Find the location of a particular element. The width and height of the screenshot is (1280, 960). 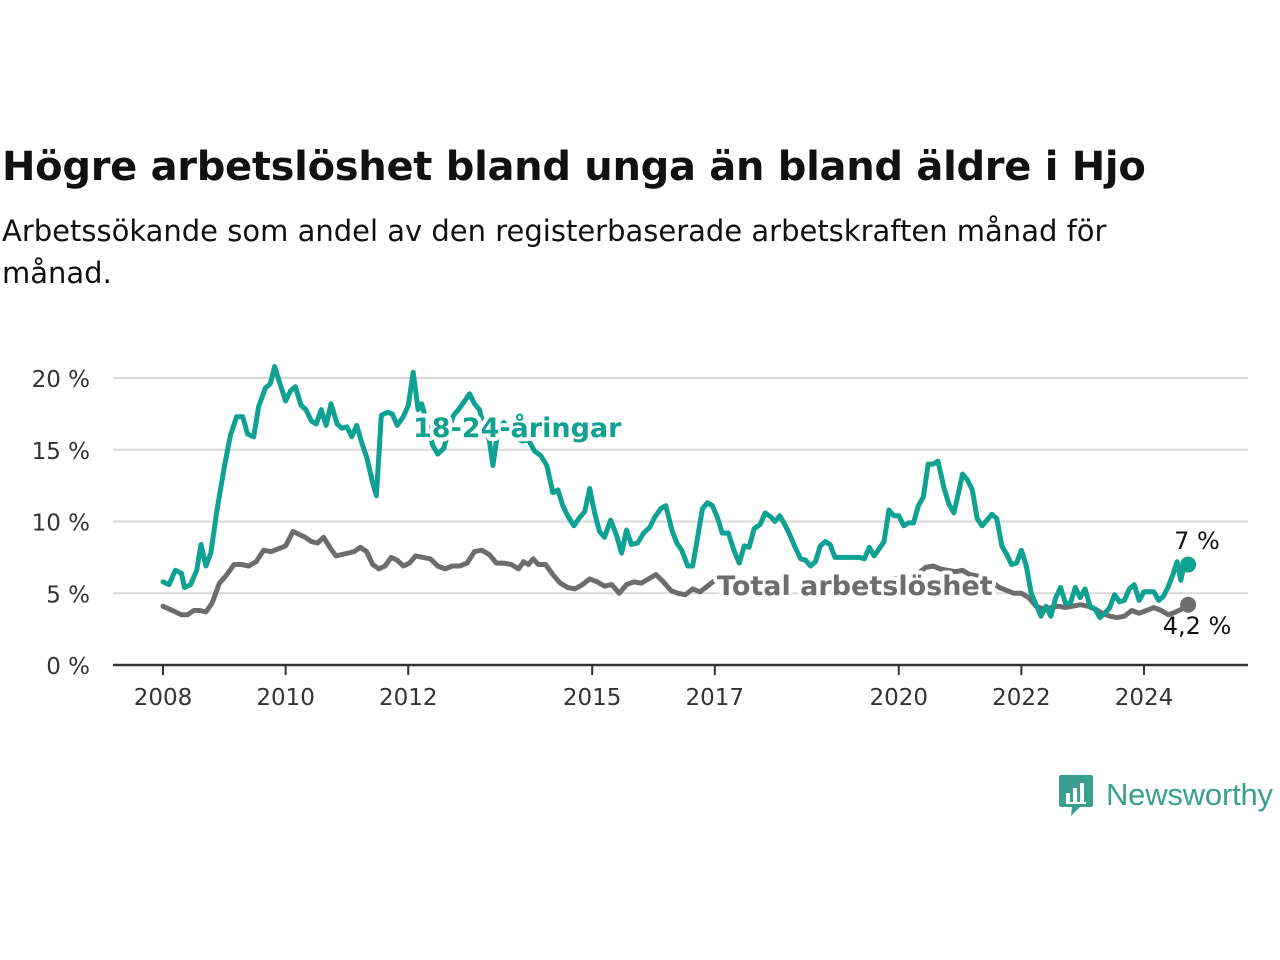

series-line-total is located at coordinates (439, 573).